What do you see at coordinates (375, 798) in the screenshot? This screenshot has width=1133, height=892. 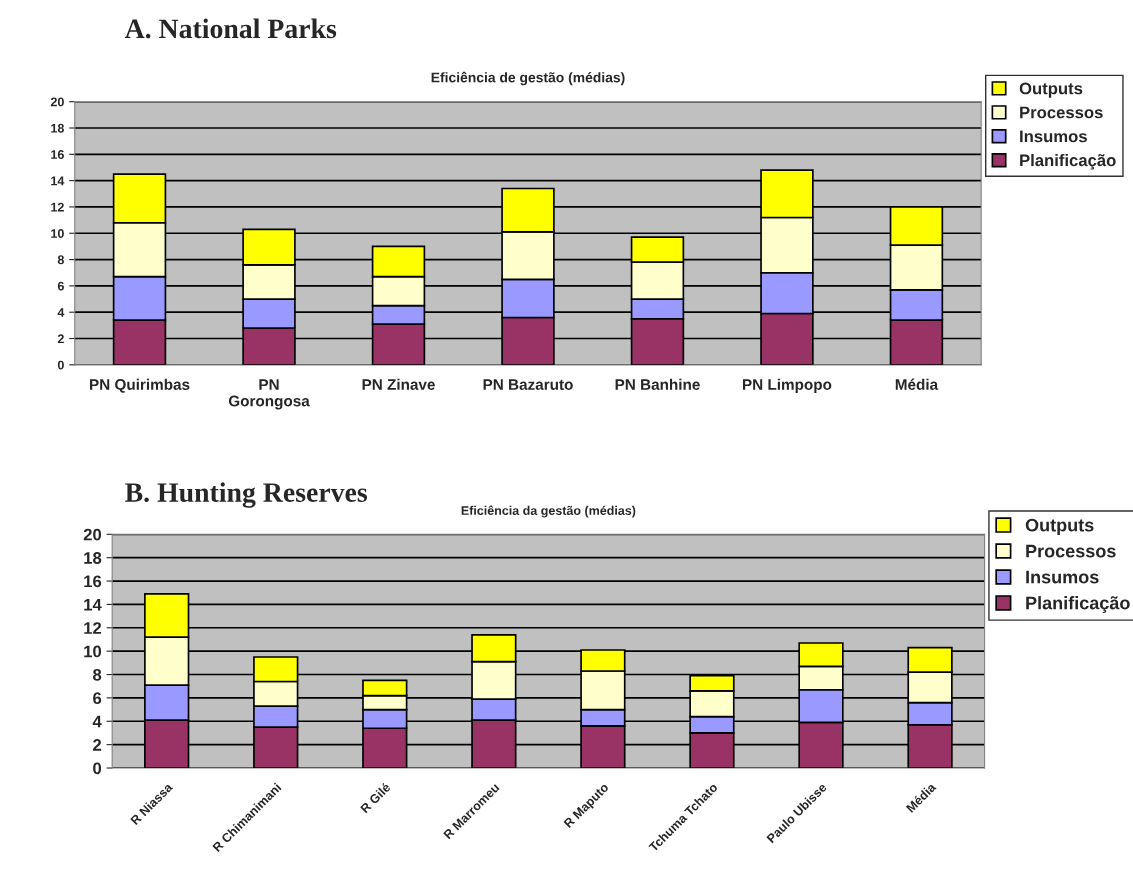 I see `x-tick-label: R Gilé` at bounding box center [375, 798].